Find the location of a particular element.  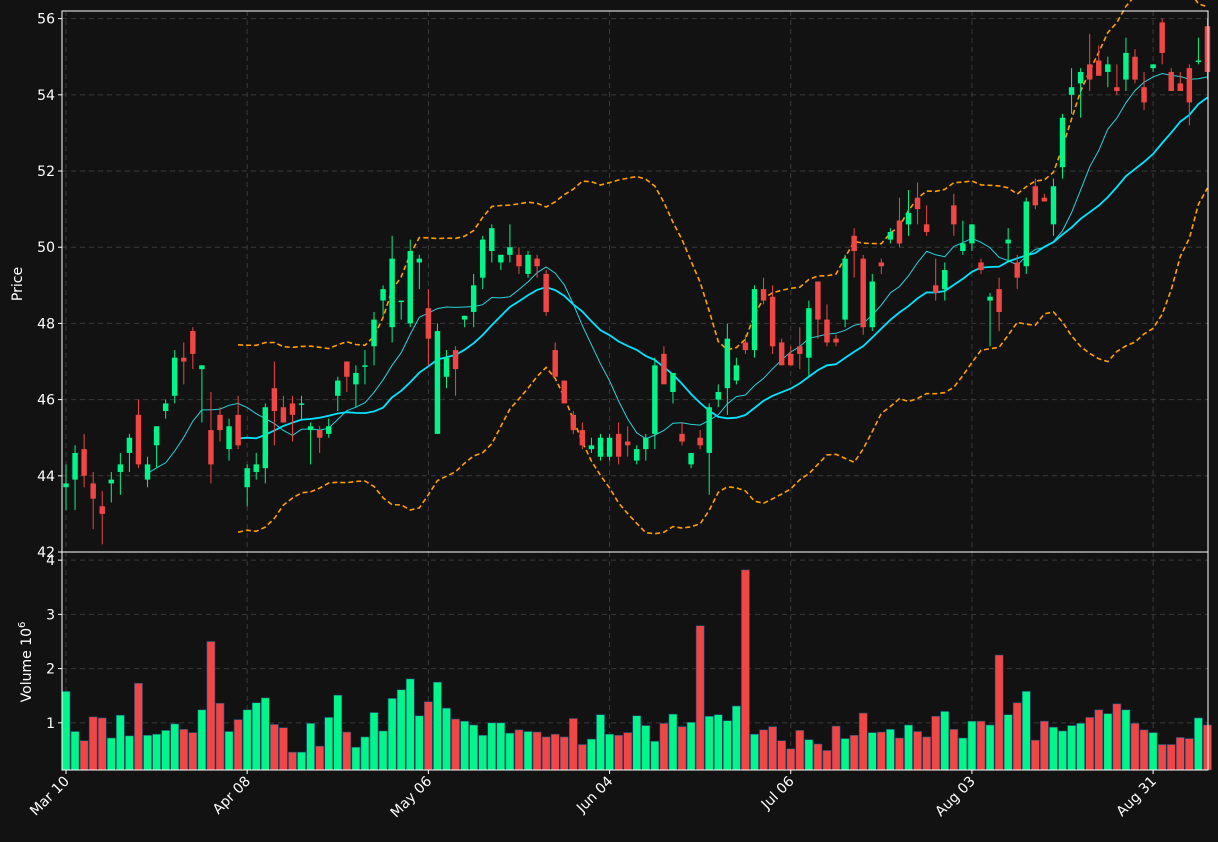

price-tick-label: 54 is located at coordinates (46, 96).